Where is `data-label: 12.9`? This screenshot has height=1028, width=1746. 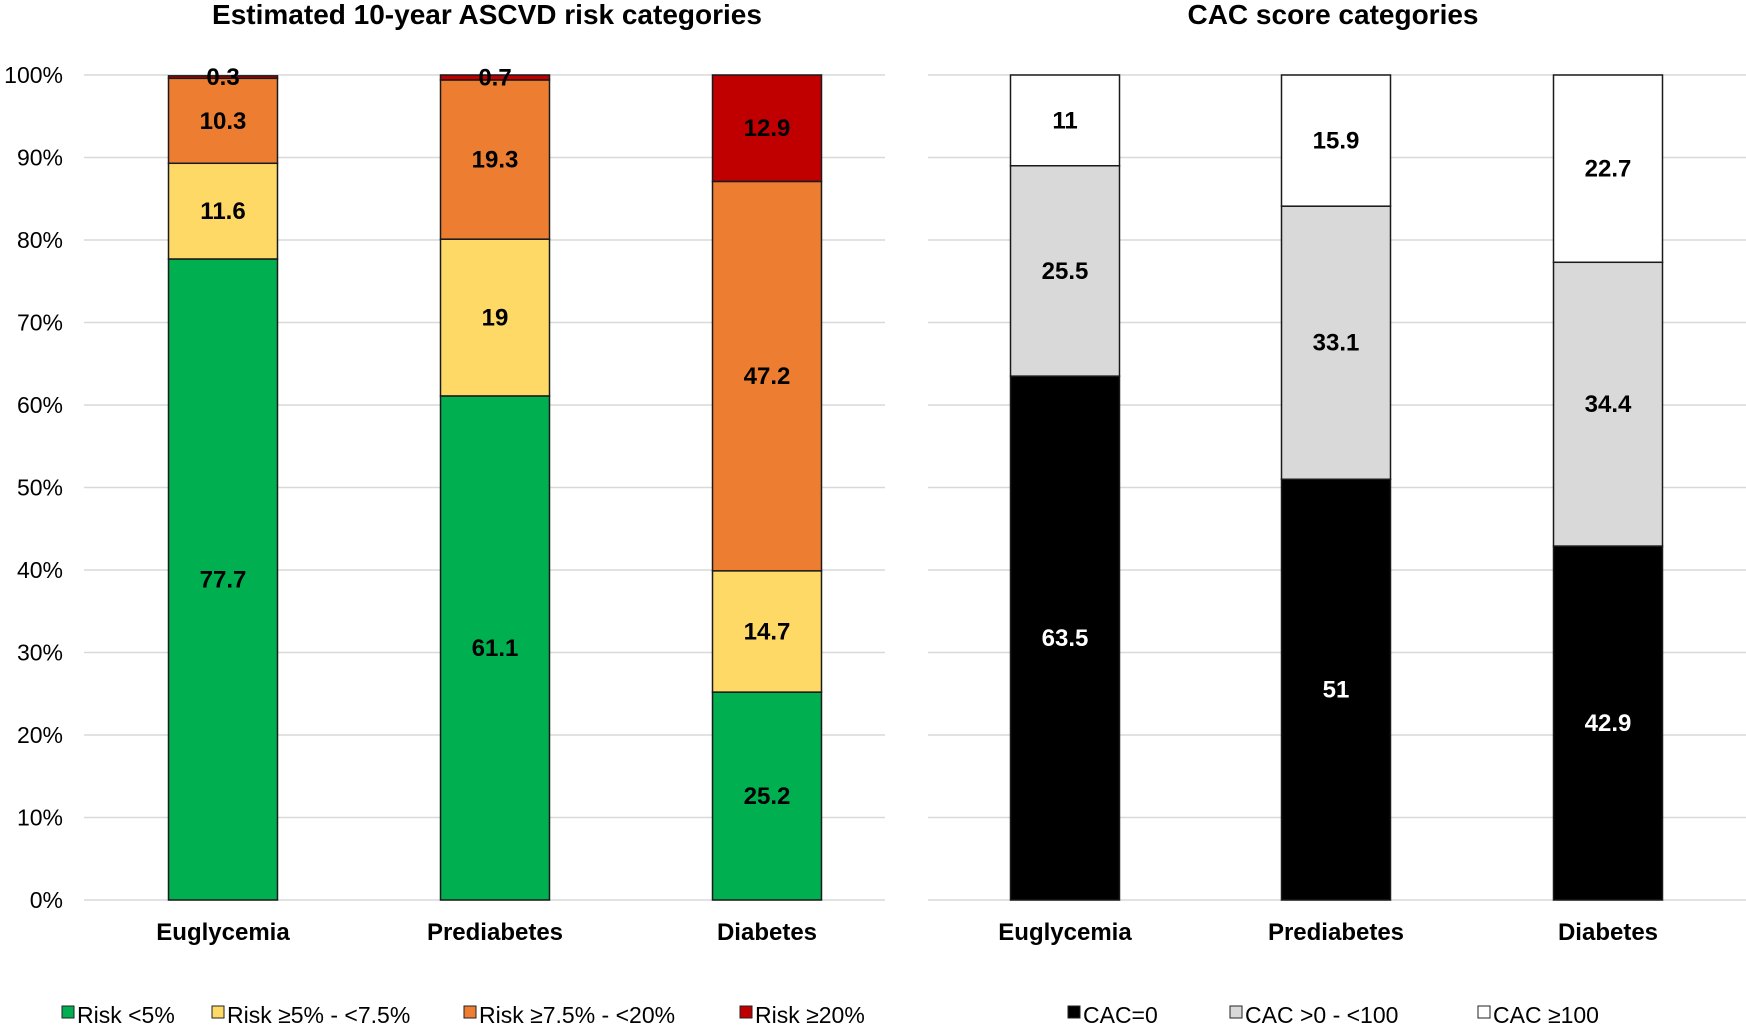 data-label: 12.9 is located at coordinates (767, 128).